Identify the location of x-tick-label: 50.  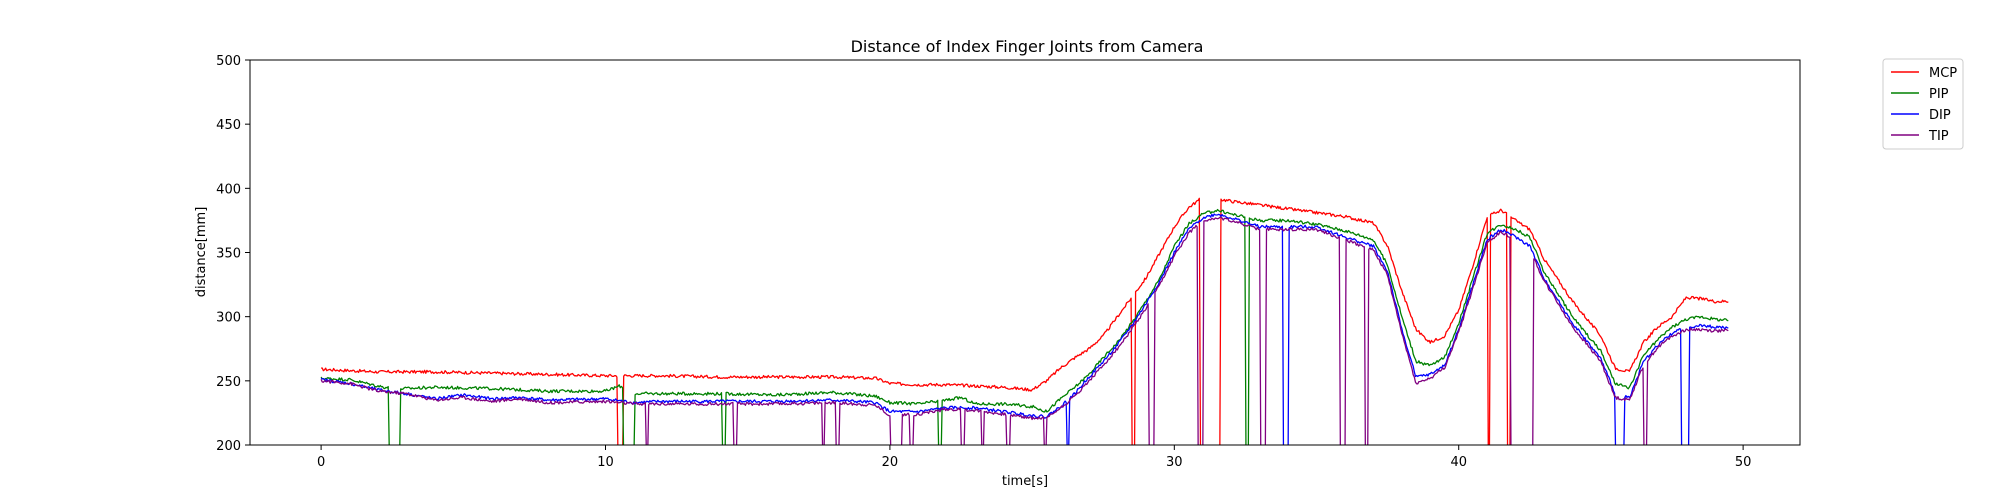
(1743, 462).